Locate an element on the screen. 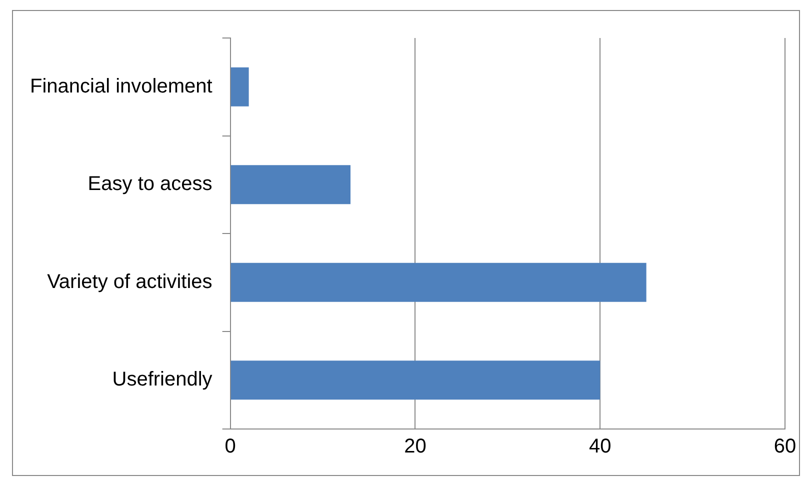 This screenshot has height=479, width=811. x-tick-label: 20 is located at coordinates (415, 447).